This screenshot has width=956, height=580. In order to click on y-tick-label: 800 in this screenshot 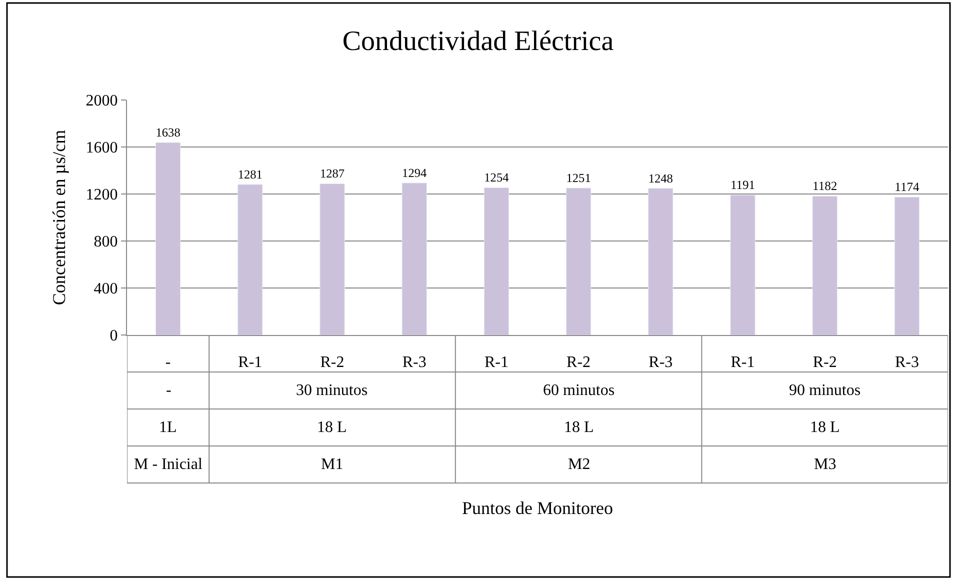, I will do `click(106, 242)`.